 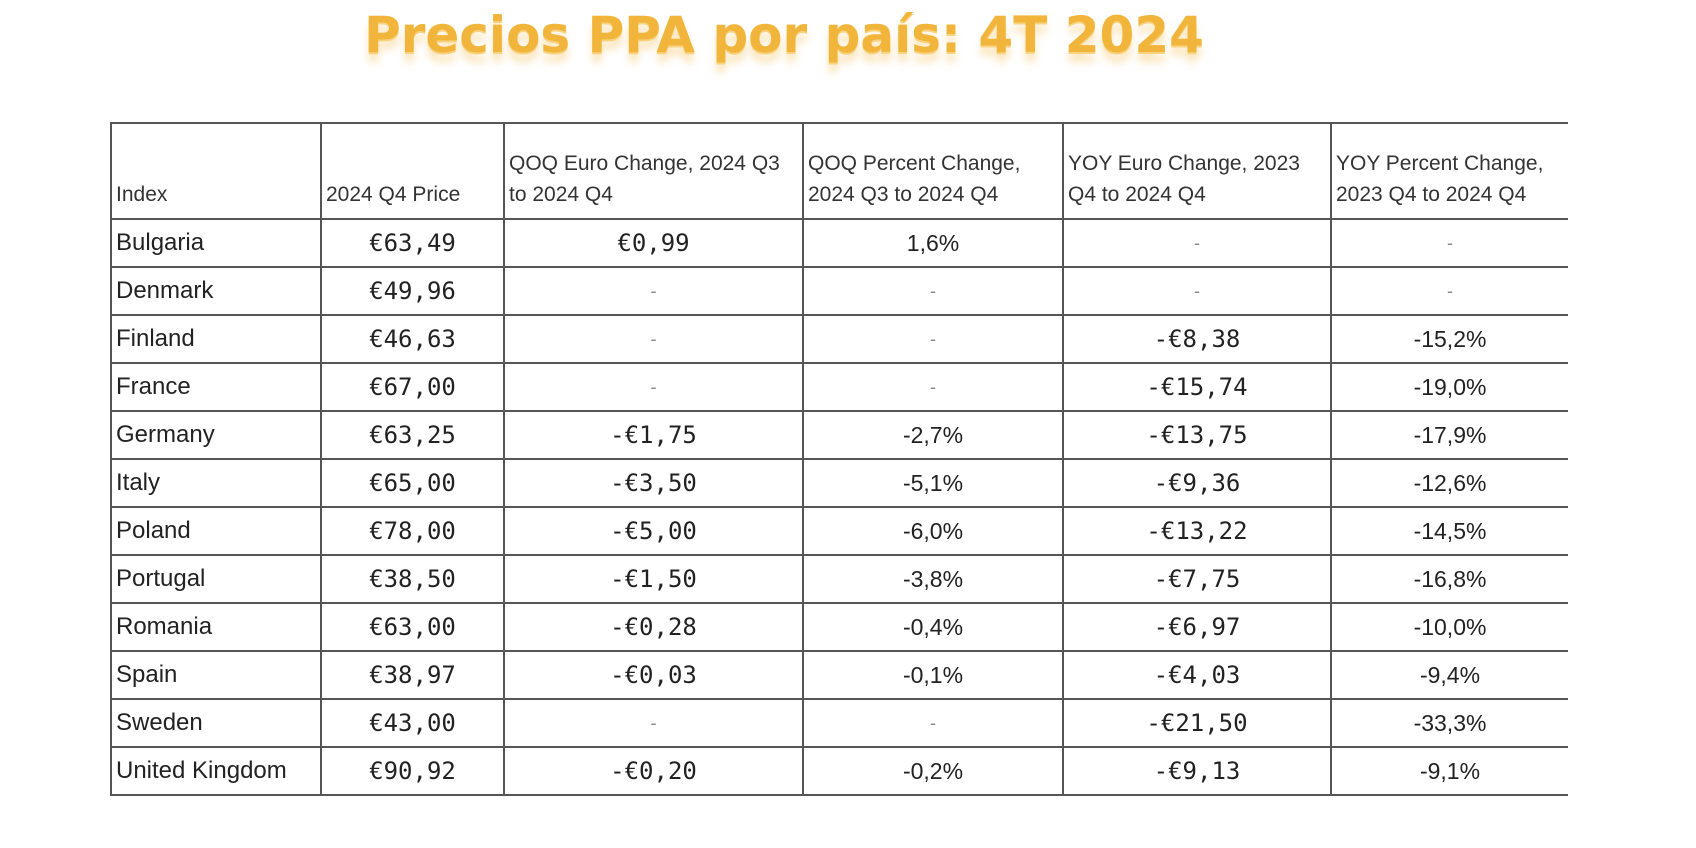 I want to click on price-cell: €67,00, so click(x=412, y=387).